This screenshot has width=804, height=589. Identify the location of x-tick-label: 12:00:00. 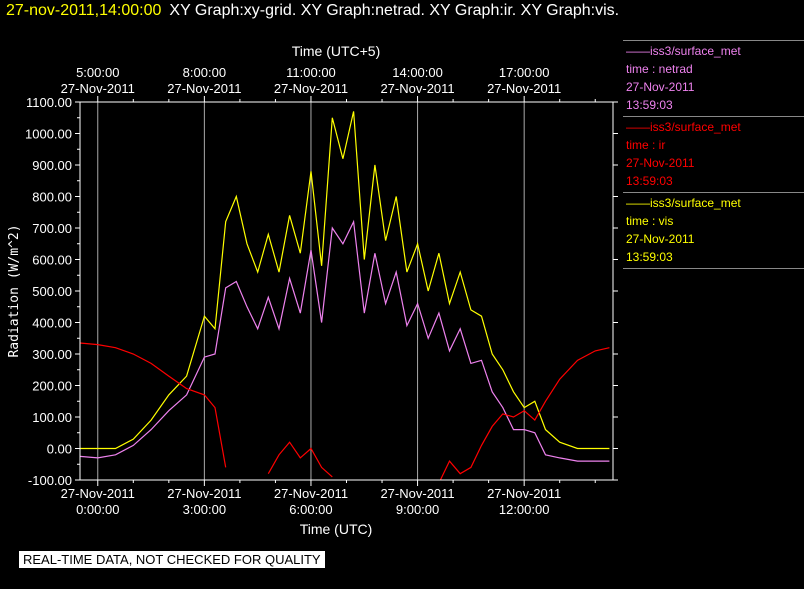
(524, 509).